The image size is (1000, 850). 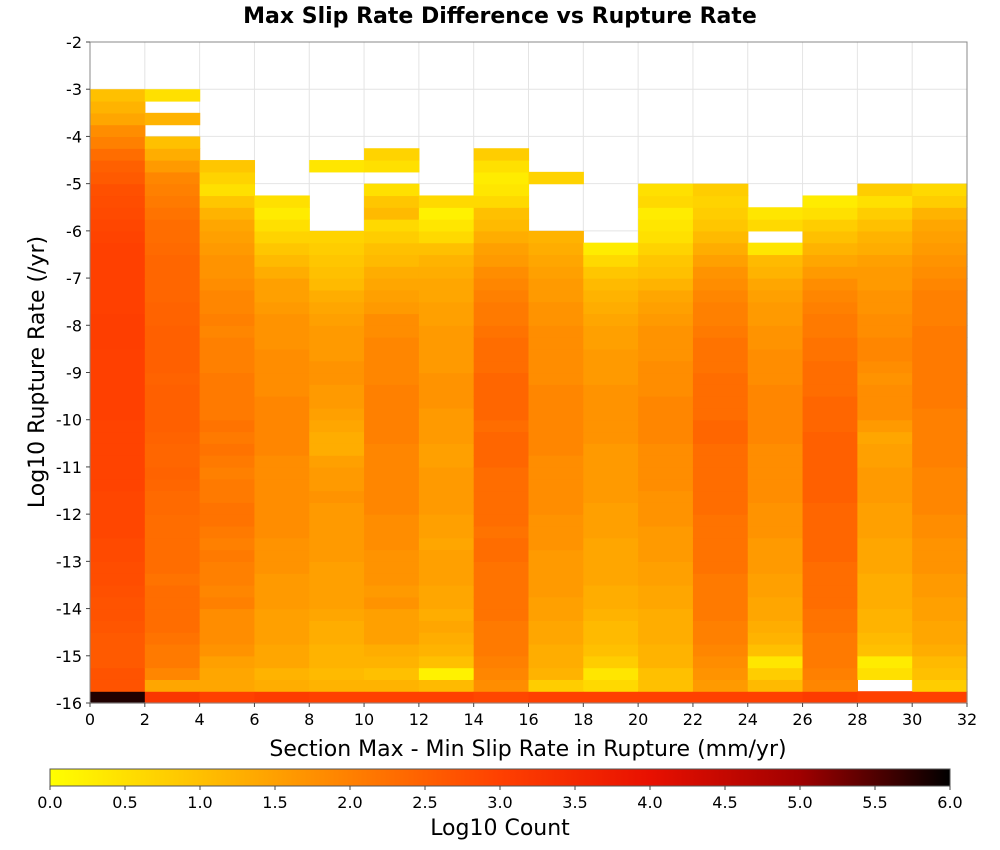 I want to click on colorbar-tick-label: 5.5, so click(x=874, y=802).